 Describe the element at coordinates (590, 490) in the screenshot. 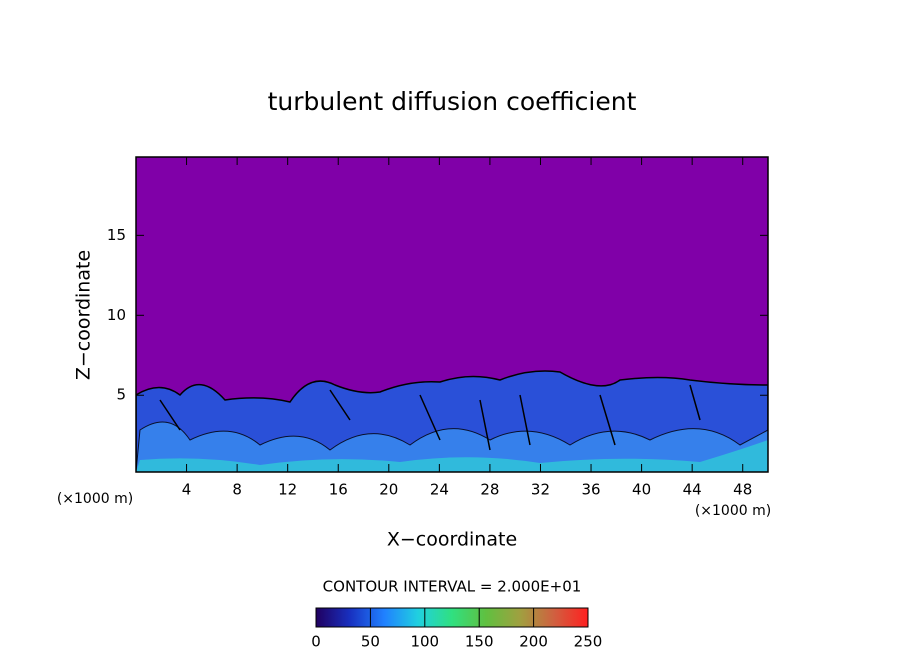

I see `x-tick-label: 36` at that location.